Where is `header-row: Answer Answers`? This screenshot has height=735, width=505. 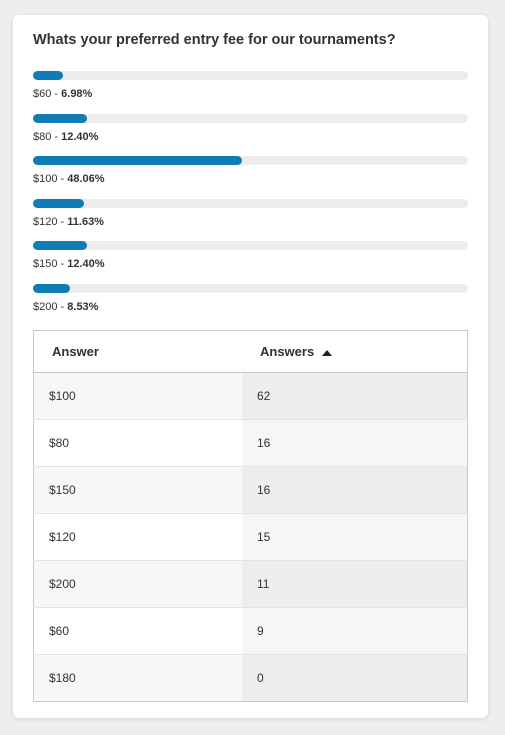
header-row: Answer Answers is located at coordinates (250, 351).